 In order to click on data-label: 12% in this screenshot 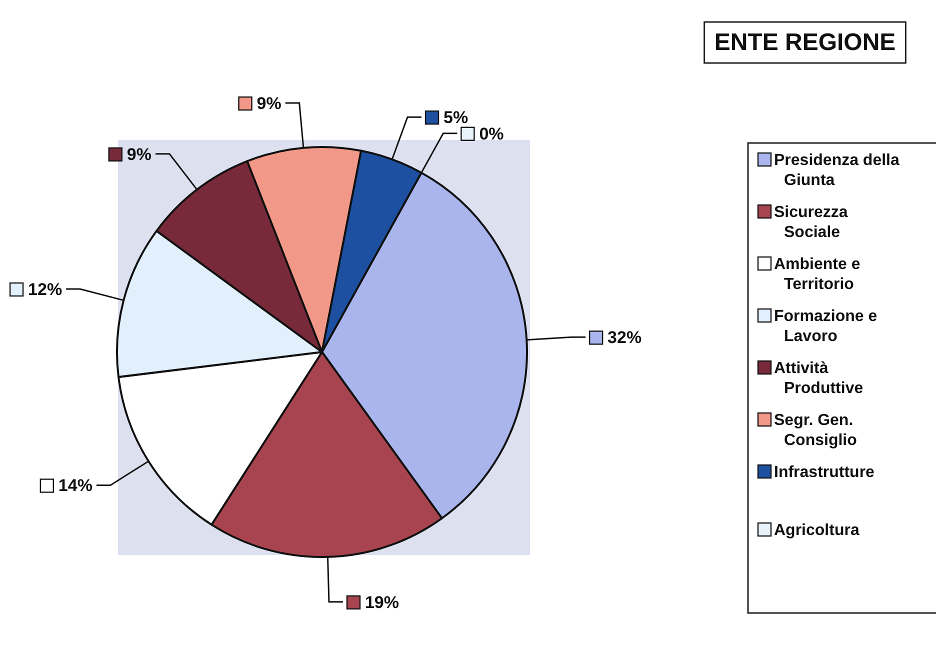, I will do `click(45, 289)`.